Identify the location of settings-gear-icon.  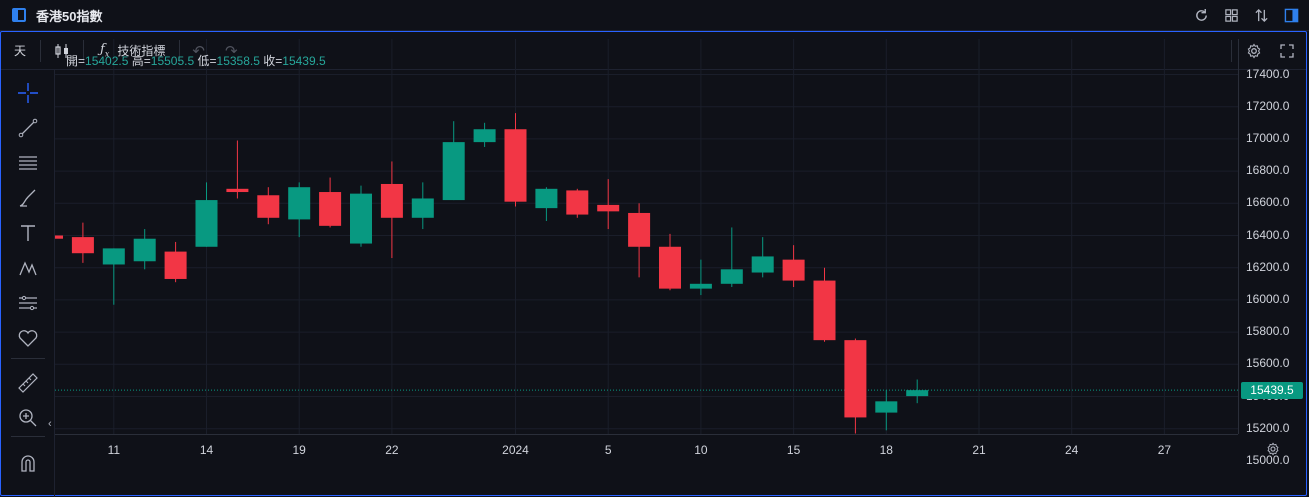
(1254, 51).